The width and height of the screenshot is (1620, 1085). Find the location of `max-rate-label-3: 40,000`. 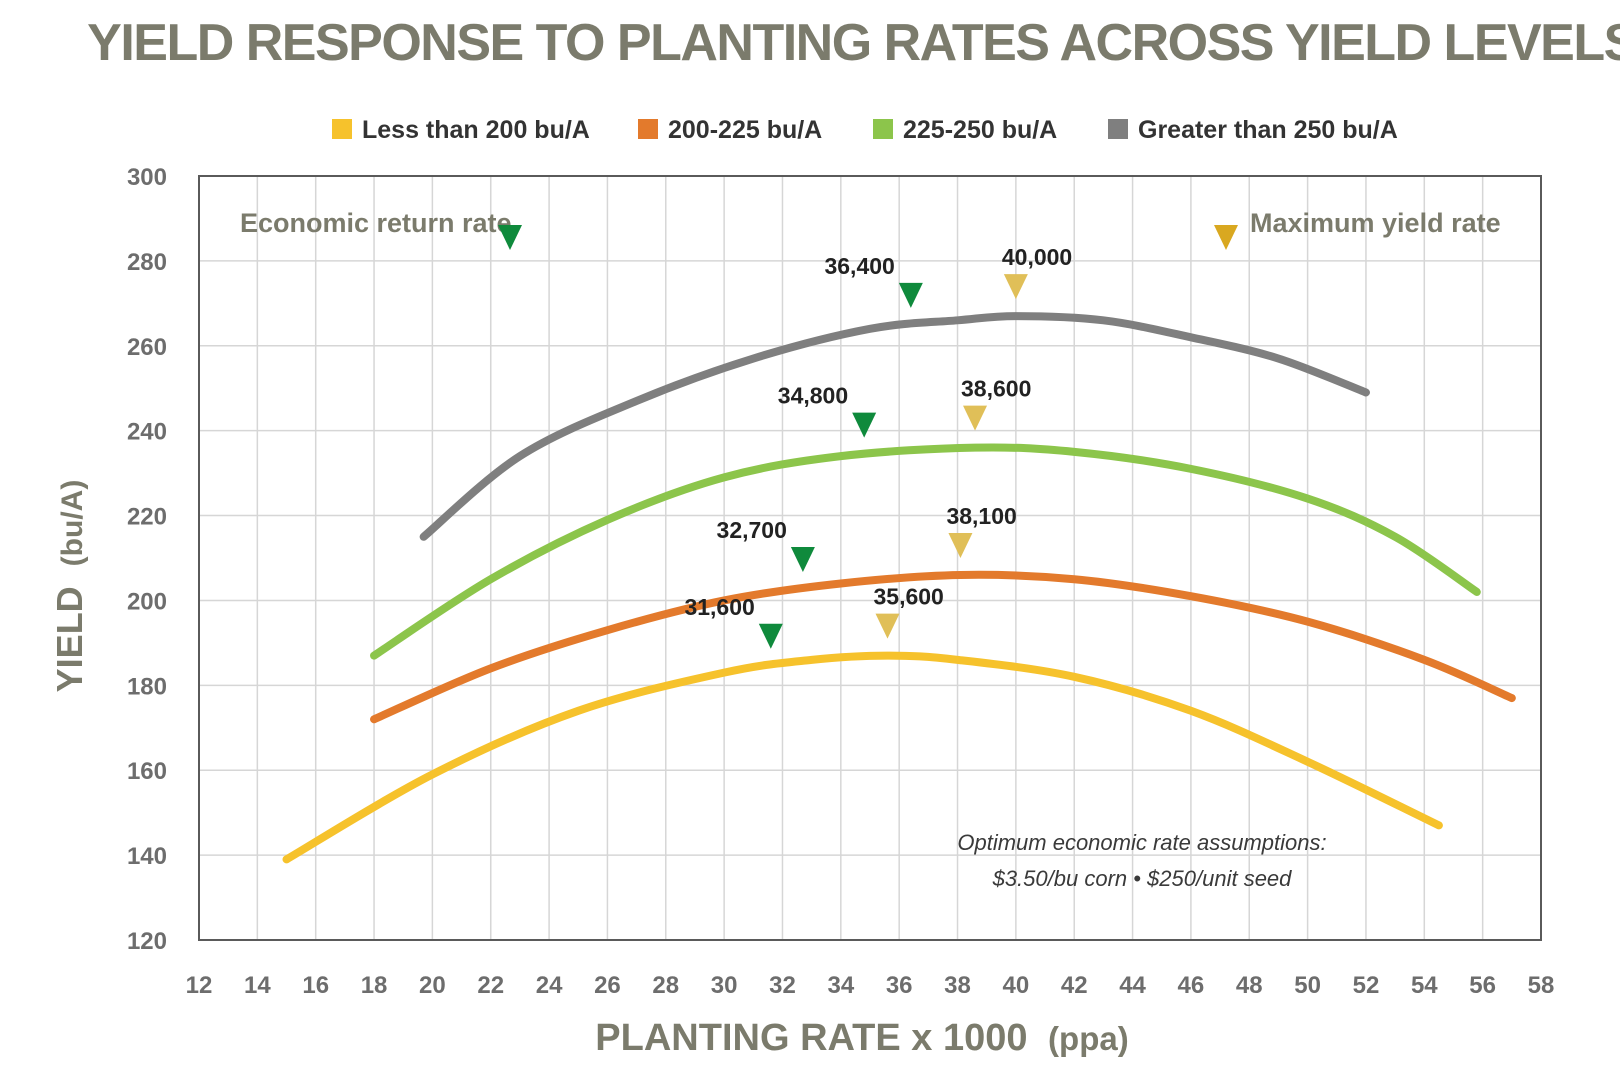

max-rate-label-3: 40,000 is located at coordinates (1037, 257).